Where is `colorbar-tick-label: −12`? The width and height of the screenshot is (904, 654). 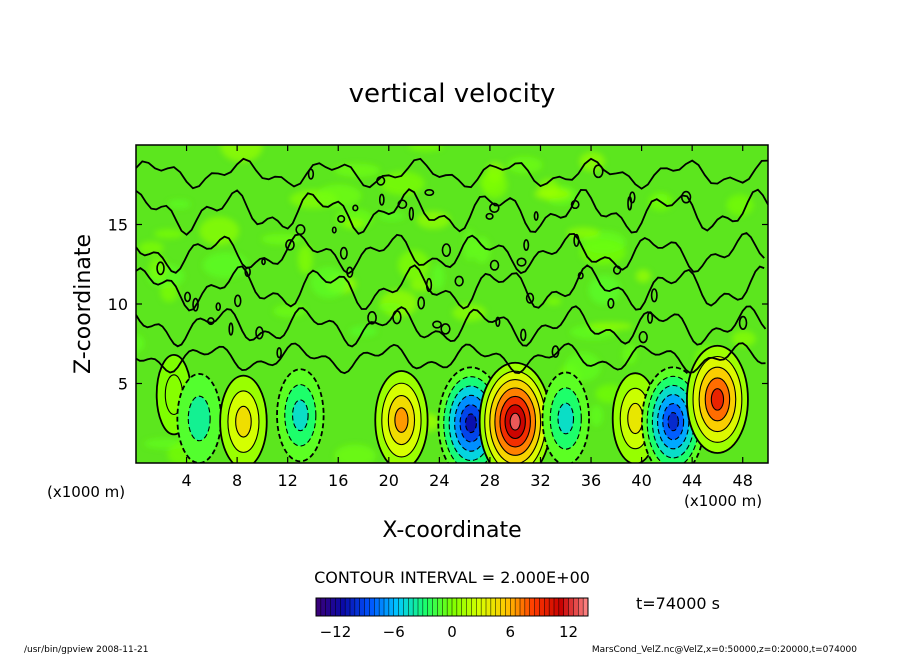
colorbar-tick-label: −12 is located at coordinates (336, 632).